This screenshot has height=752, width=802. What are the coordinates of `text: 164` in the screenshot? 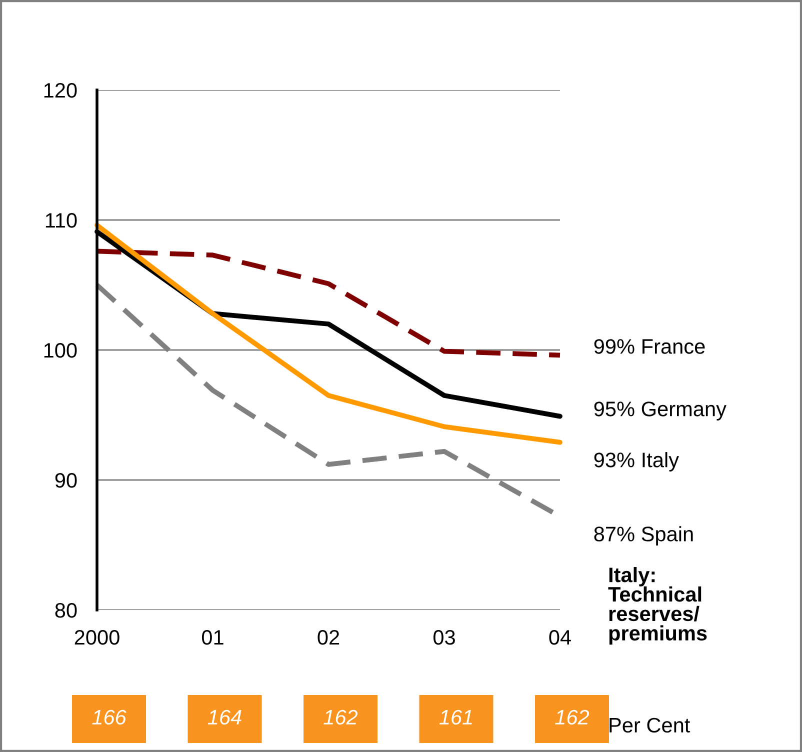 It's located at (225, 717).